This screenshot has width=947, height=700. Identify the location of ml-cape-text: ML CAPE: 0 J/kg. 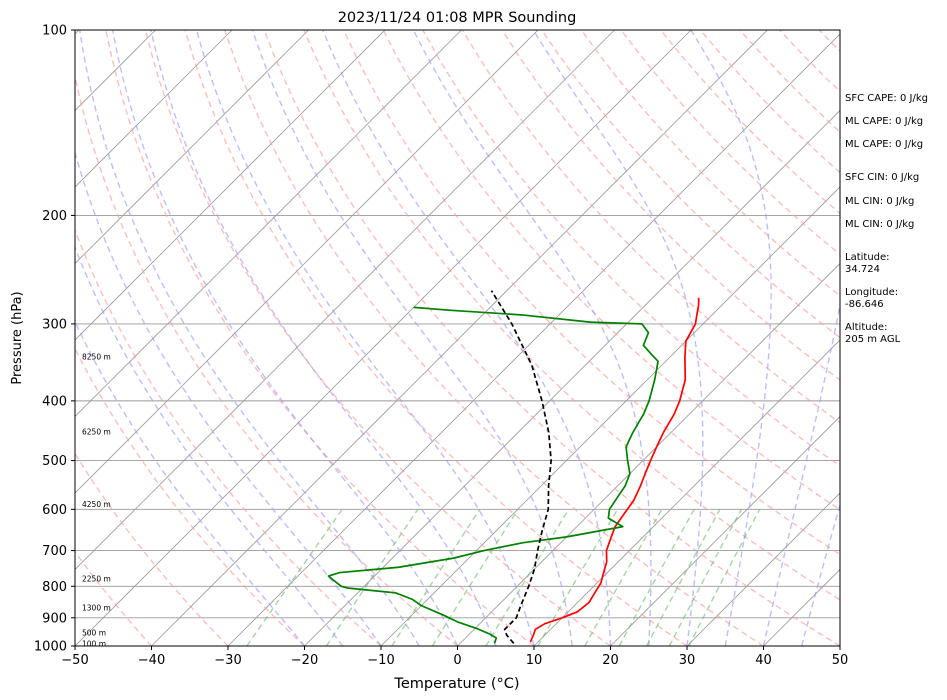
(884, 121).